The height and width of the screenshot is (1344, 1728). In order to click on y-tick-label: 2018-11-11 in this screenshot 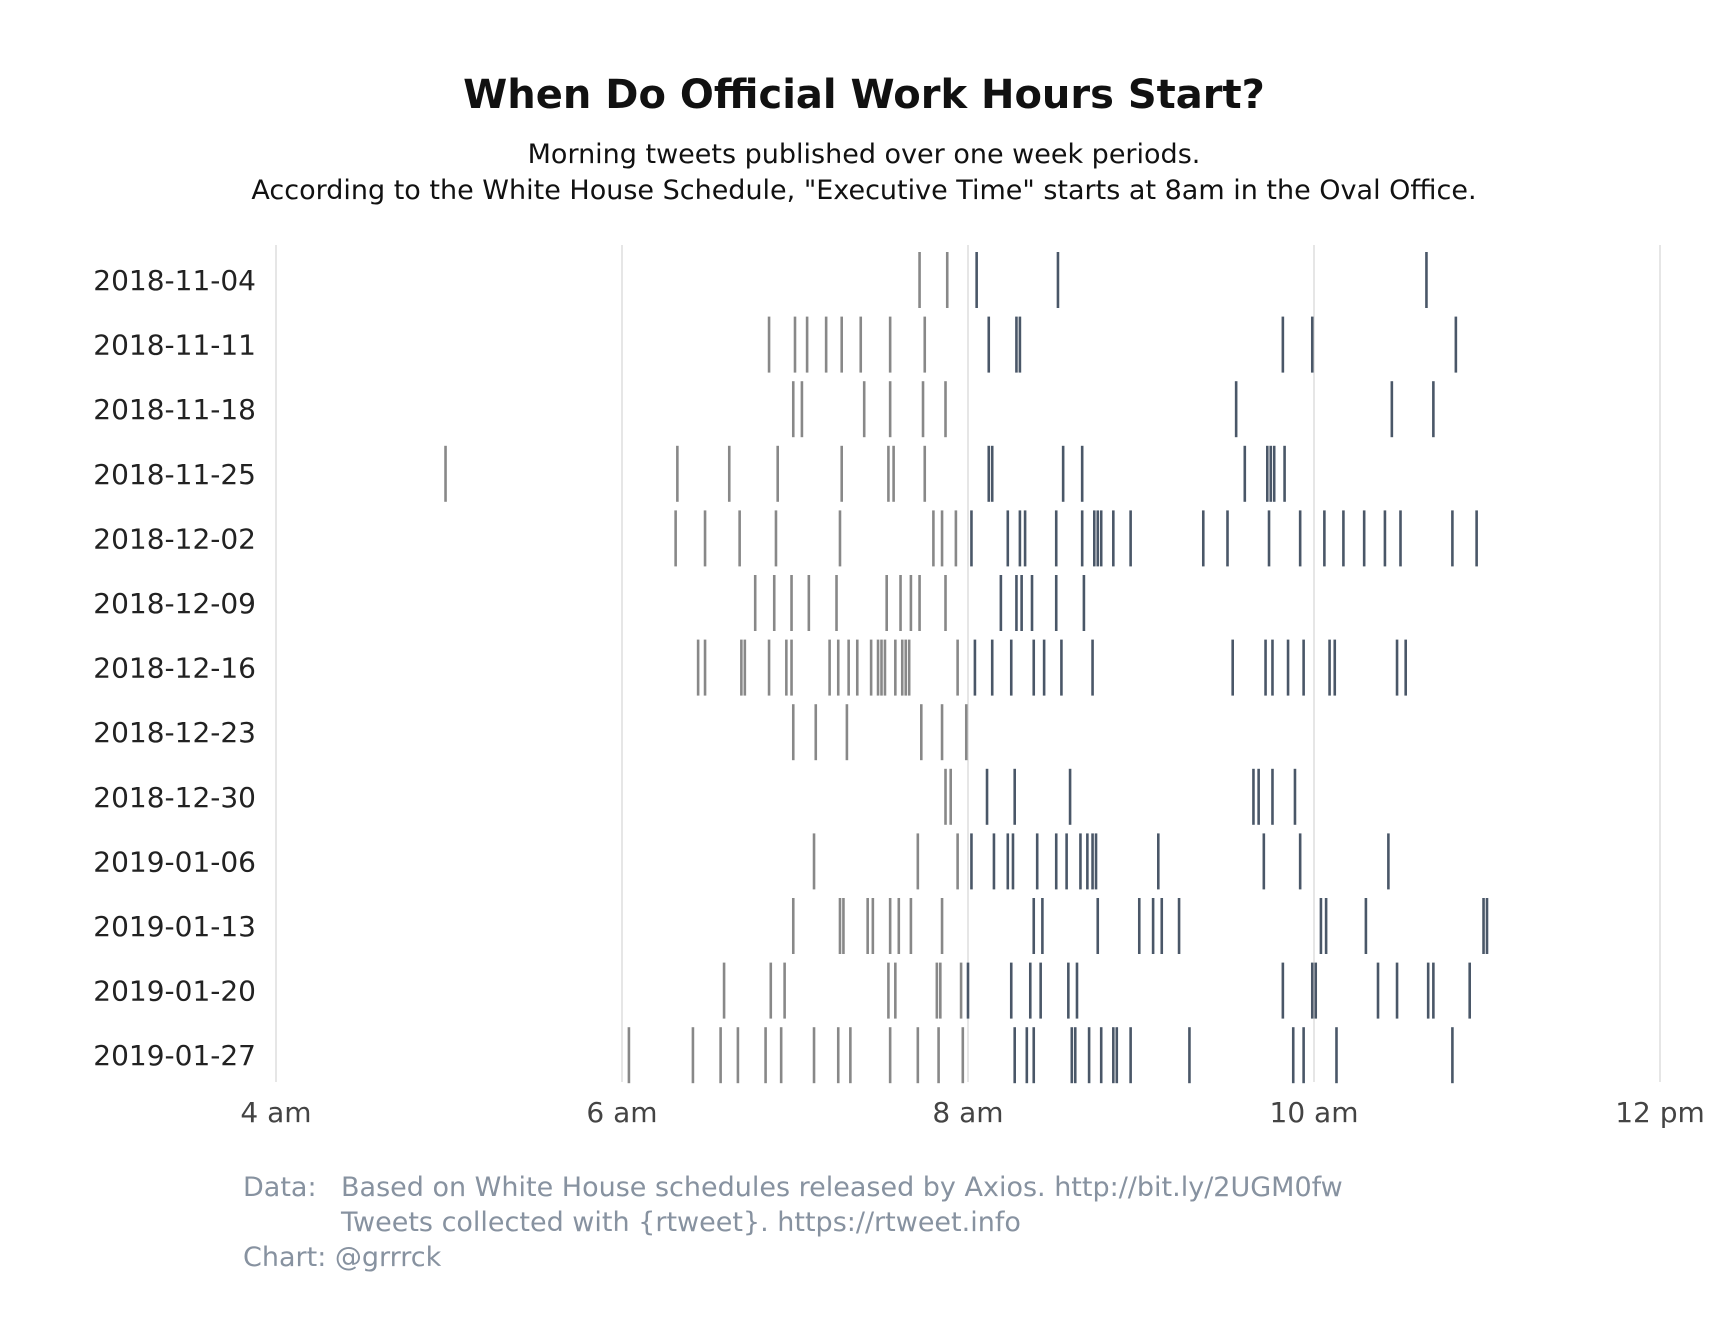, I will do `click(174, 345)`.